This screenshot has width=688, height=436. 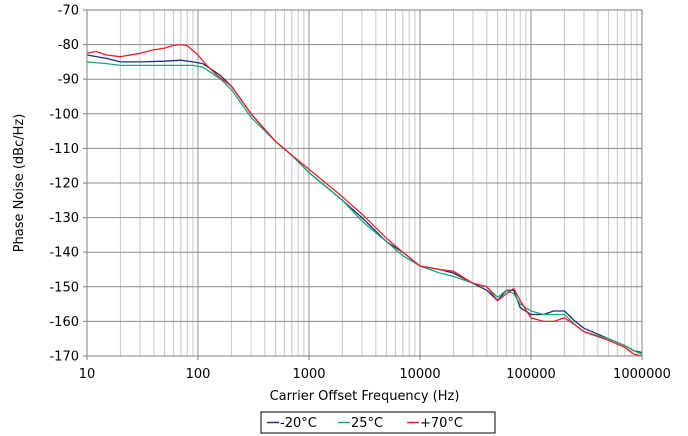 I want to click on y-tick-label: -160, so click(x=64, y=322).